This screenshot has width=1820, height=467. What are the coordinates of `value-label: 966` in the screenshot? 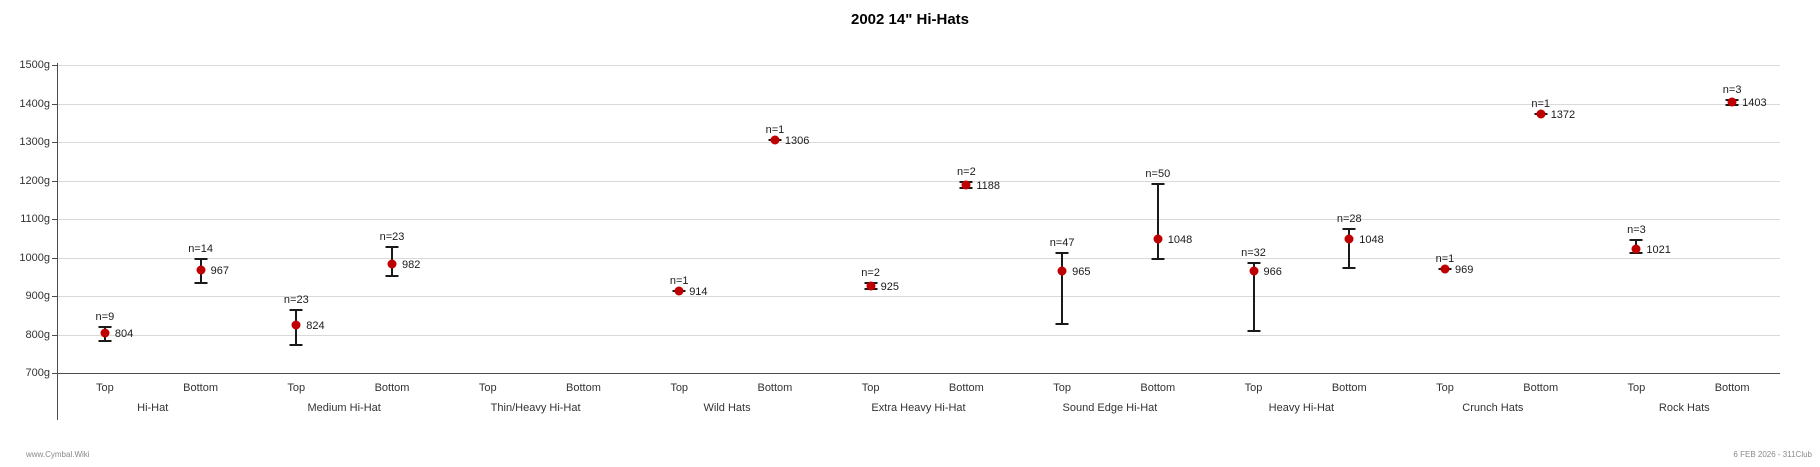 It's located at (1272, 271).